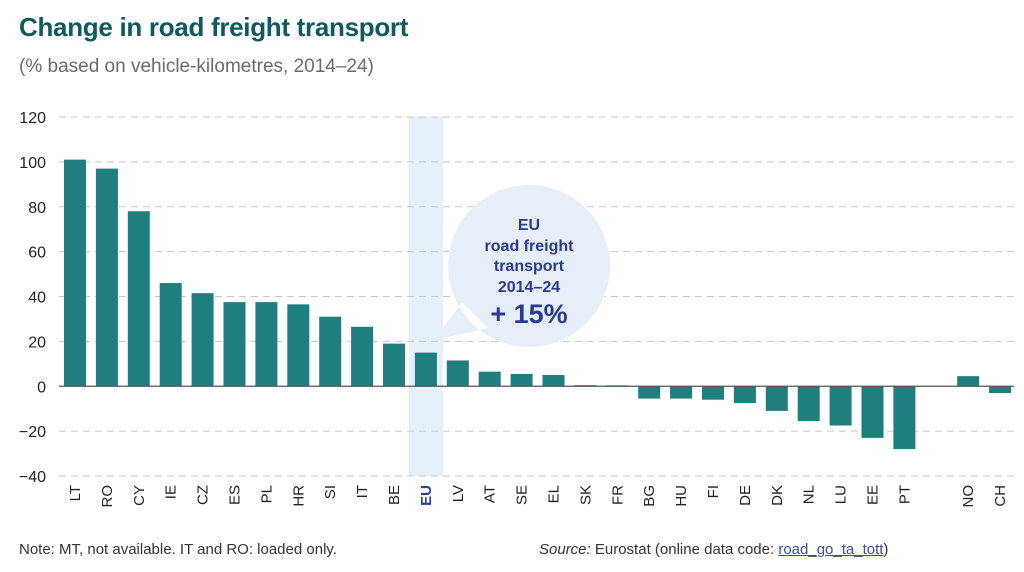 The height and width of the screenshot is (572, 1024). What do you see at coordinates (777, 495) in the screenshot?
I see `x-category-label: DK` at bounding box center [777, 495].